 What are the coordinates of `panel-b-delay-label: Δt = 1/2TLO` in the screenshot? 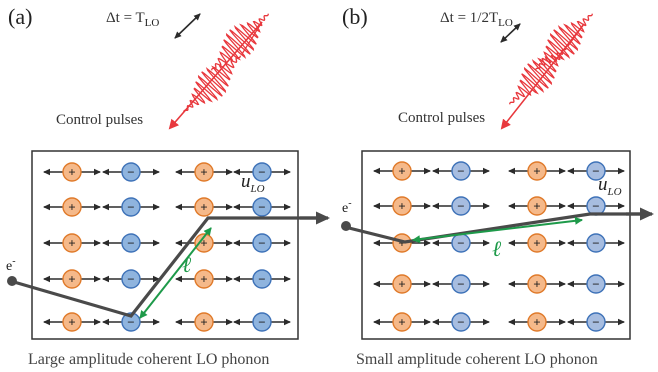 It's located at (476, 19).